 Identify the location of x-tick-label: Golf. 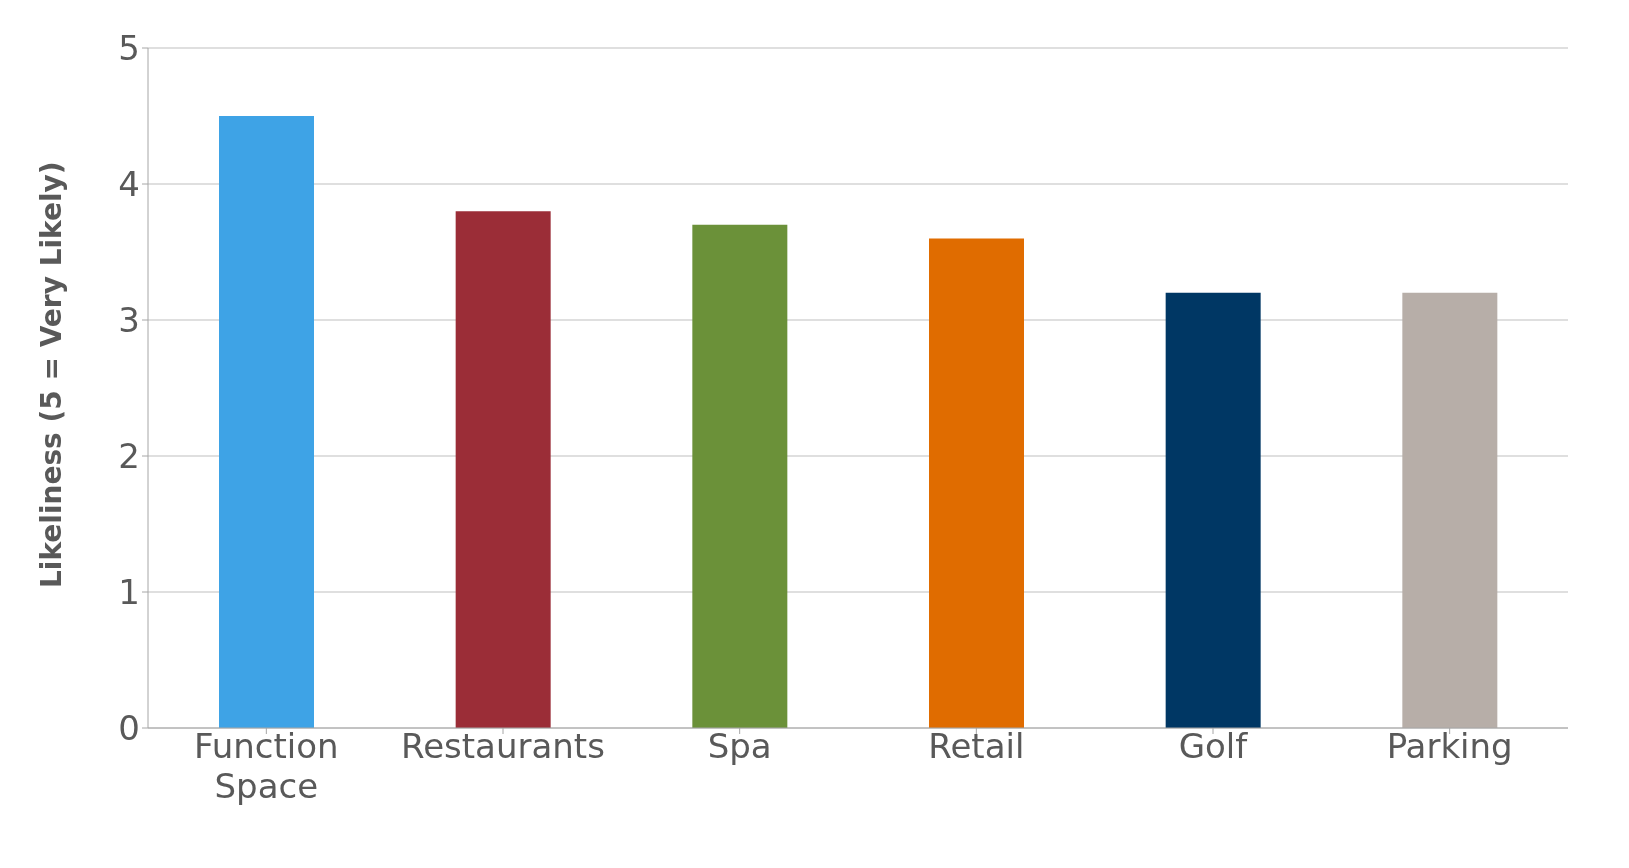
(1213, 746).